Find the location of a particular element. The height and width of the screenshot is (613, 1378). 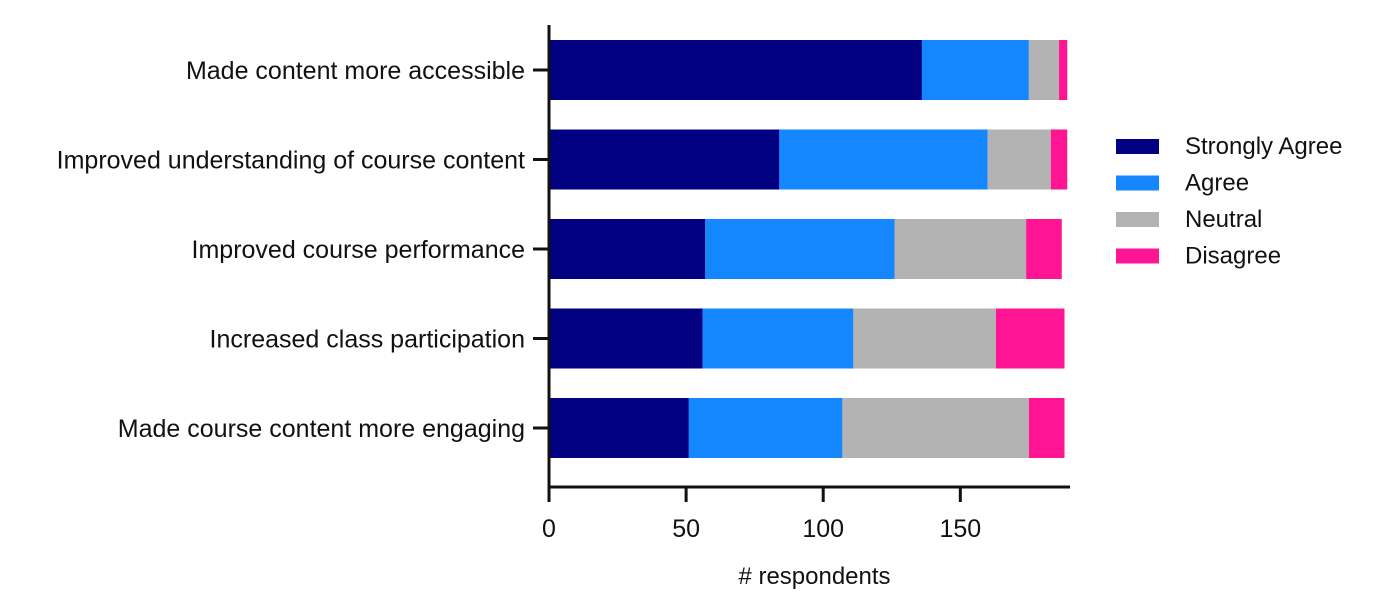

category-label: Improved course performance is located at coordinates (358, 250).